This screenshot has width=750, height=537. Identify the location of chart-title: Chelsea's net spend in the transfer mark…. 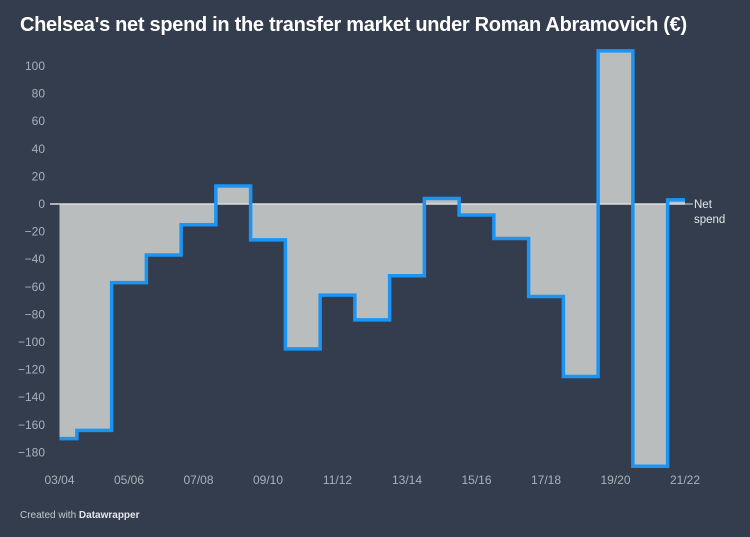
(353, 25).